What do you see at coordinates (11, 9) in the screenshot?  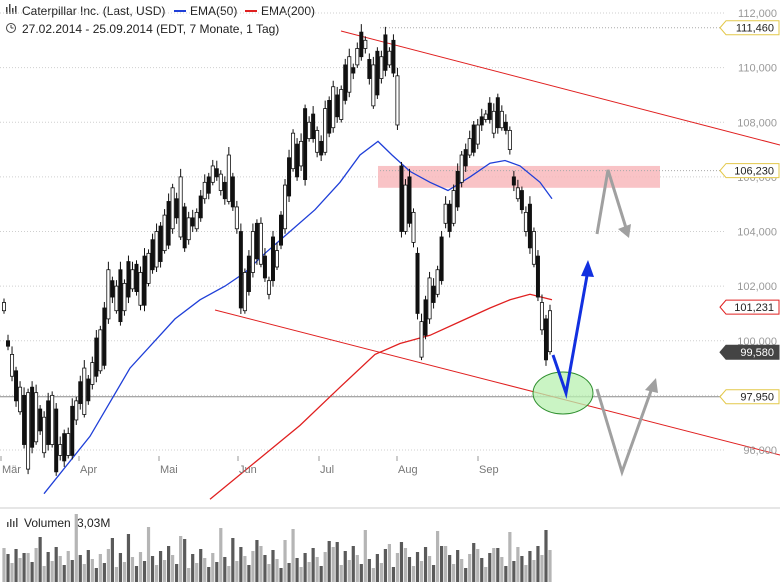 I see `bar-chart-icon` at bounding box center [11, 9].